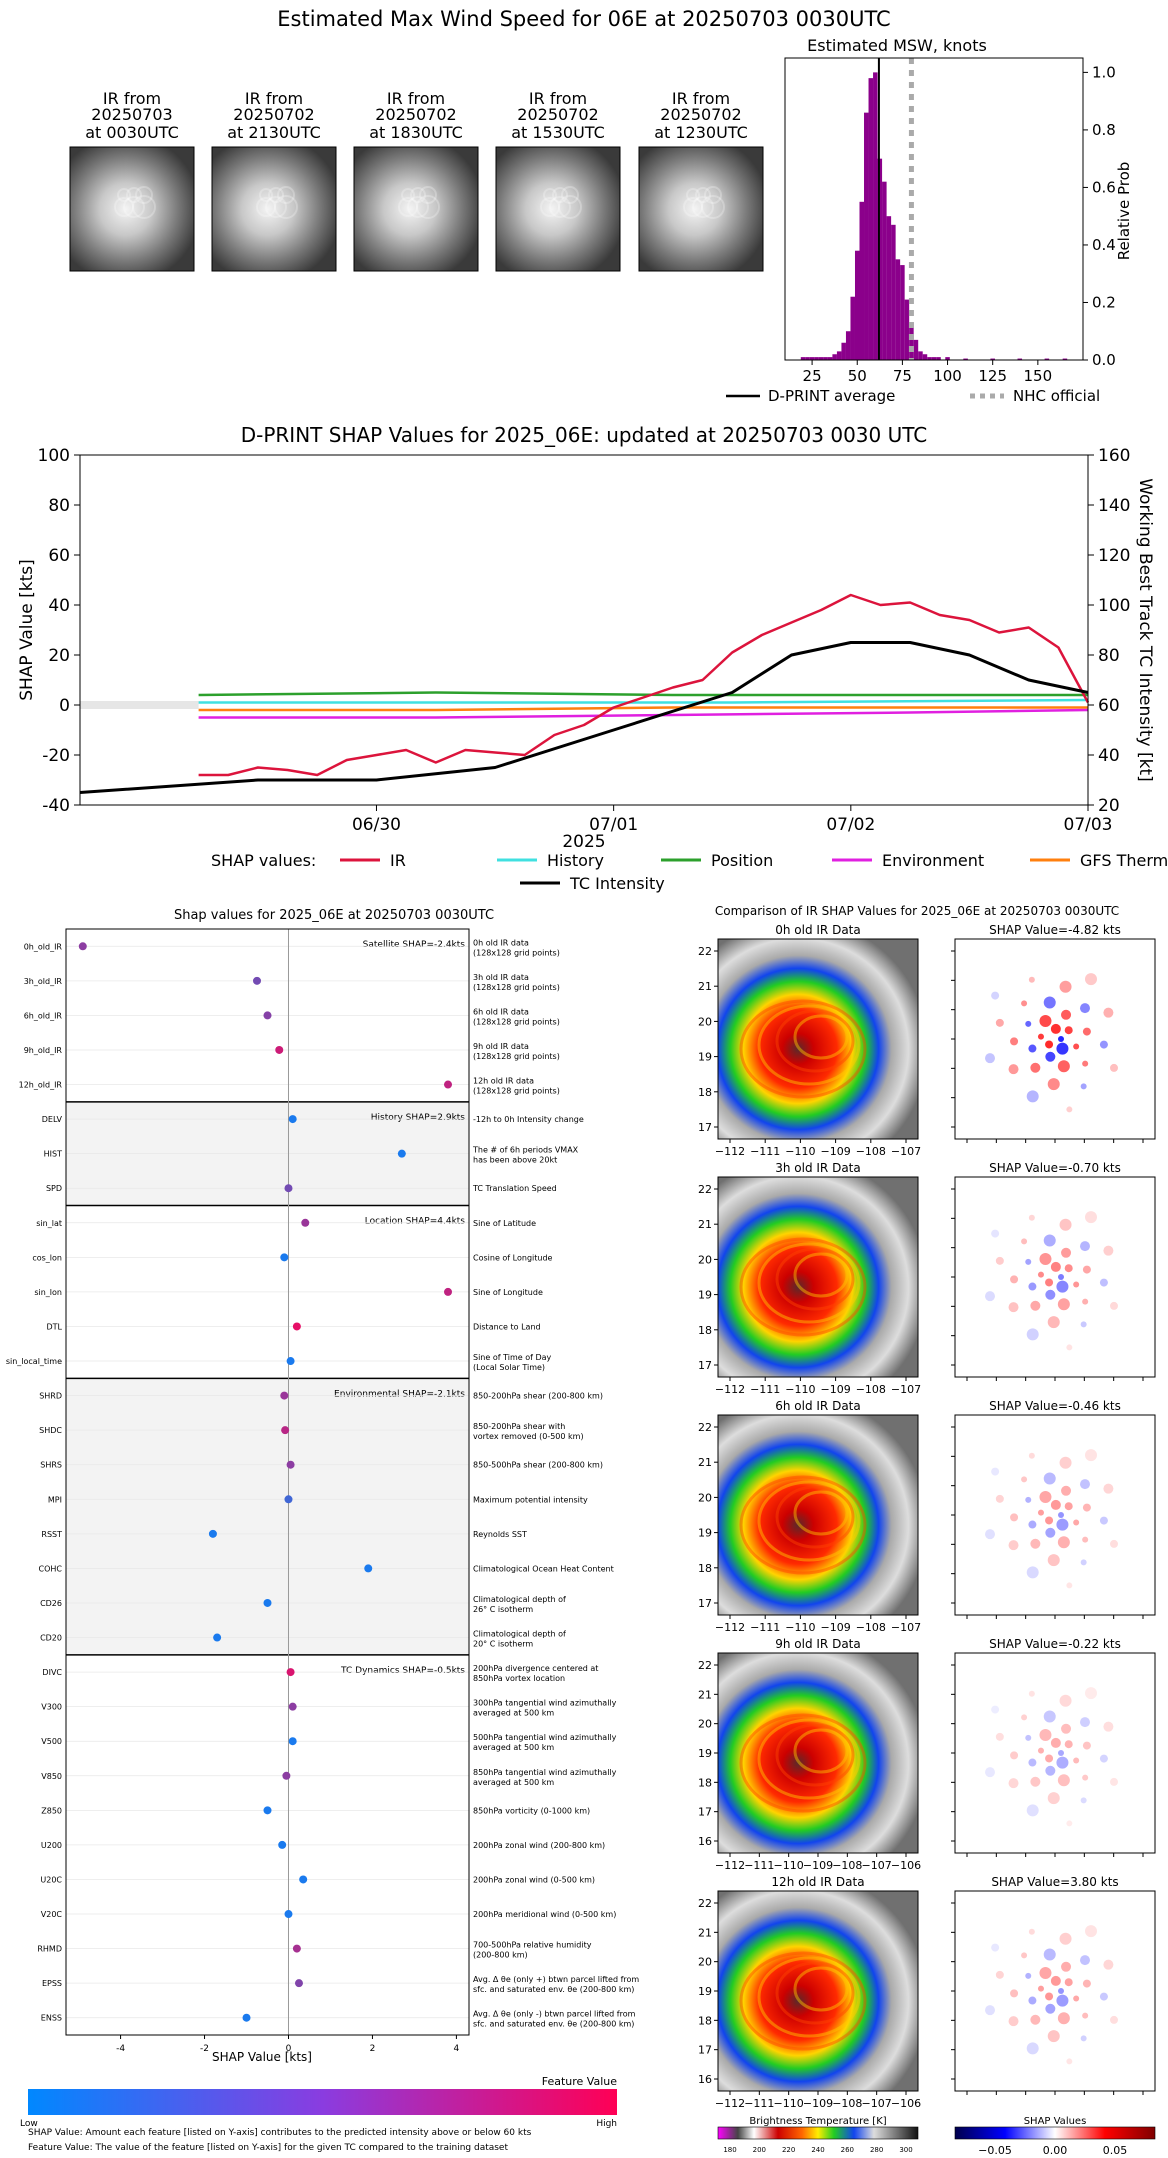 This screenshot has width=1168, height=2158. What do you see at coordinates (52, 1119) in the screenshot?
I see `feature-name: DELV` at bounding box center [52, 1119].